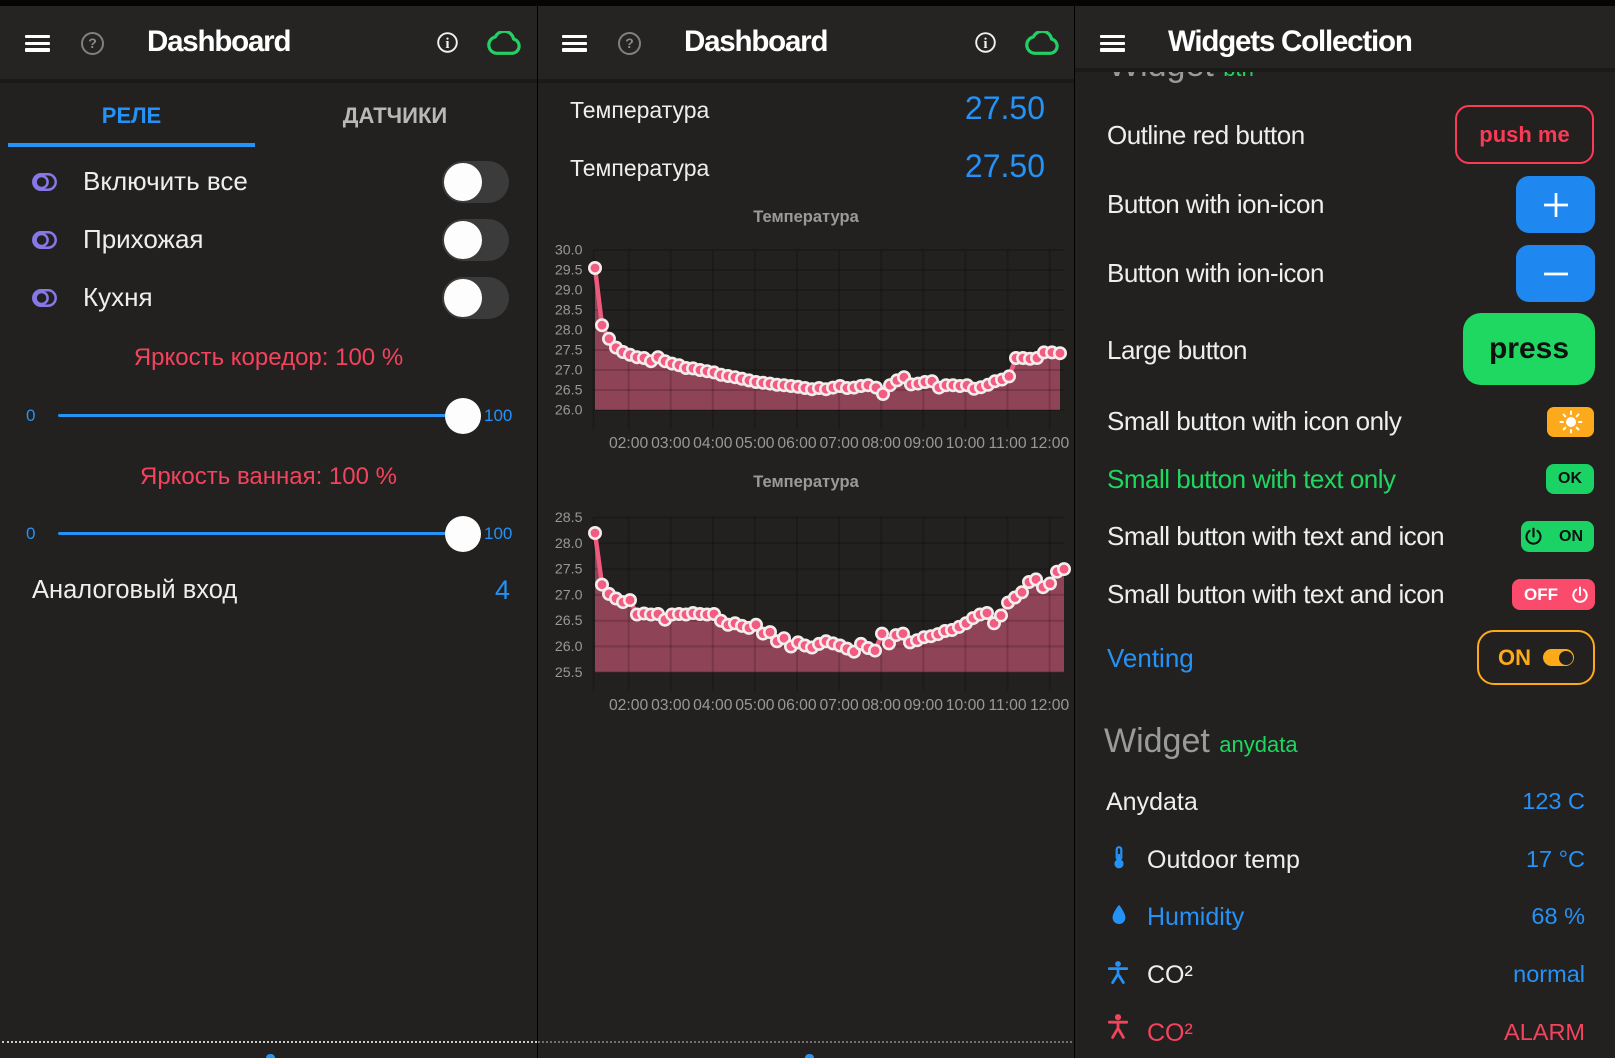  What do you see at coordinates (569, 673) in the screenshot?
I see `svg-text: 25.5` at bounding box center [569, 673].